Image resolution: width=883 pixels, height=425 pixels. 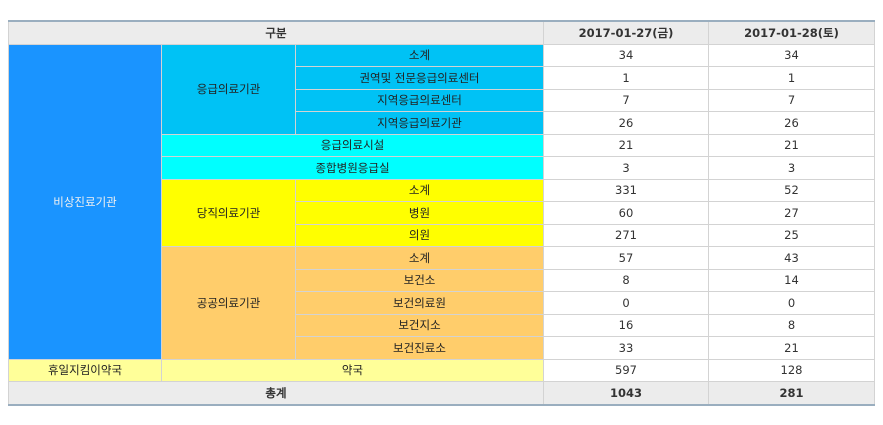 What do you see at coordinates (626, 235) in the screenshot?
I see `row-value-1: 271` at bounding box center [626, 235].